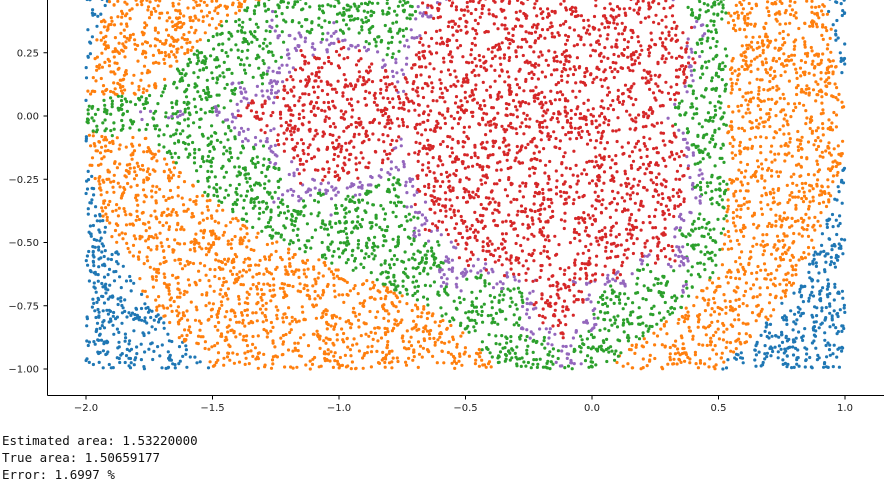 This screenshot has width=889, height=487. I want to click on y-tick-label: −1.00, so click(23, 370).